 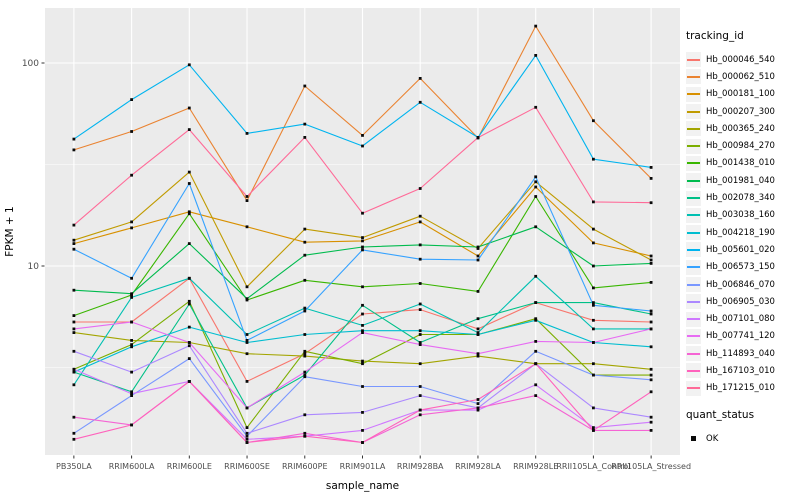 What do you see at coordinates (742, 318) in the screenshot?
I see `legend-item: Hb_007101_080` at bounding box center [742, 318].